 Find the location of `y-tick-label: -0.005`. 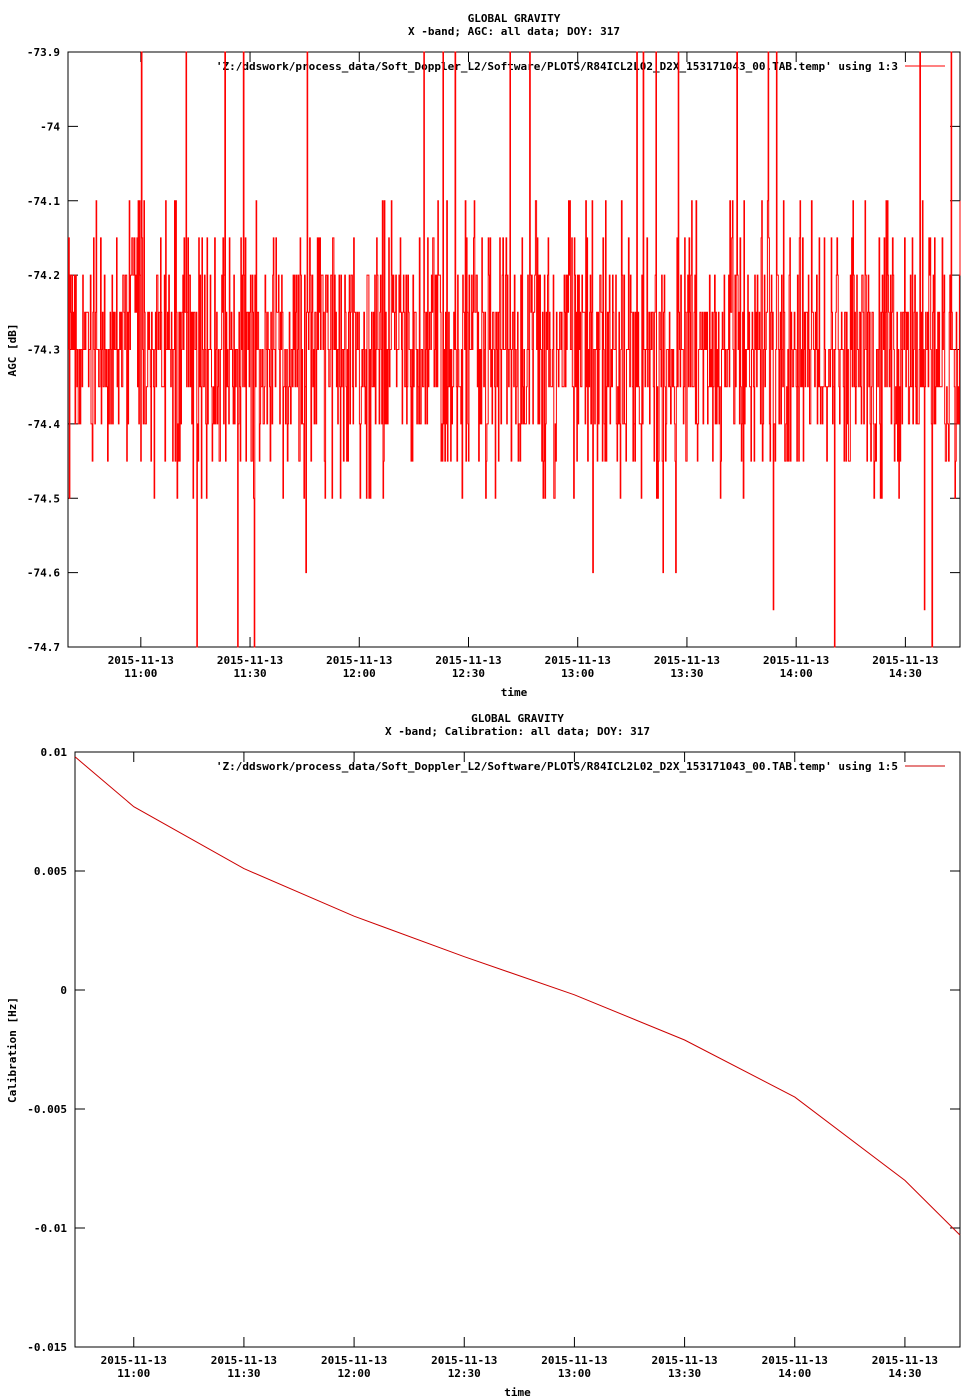

y-tick-label: -0.005 is located at coordinates (47, 1109).